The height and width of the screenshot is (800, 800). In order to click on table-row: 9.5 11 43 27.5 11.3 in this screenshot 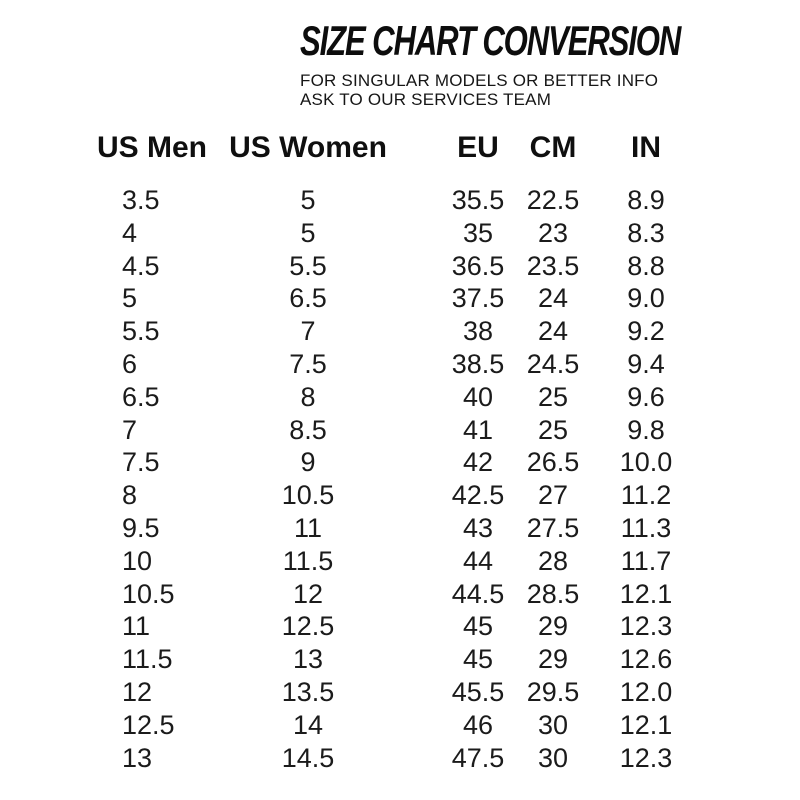, I will do `click(400, 528)`.